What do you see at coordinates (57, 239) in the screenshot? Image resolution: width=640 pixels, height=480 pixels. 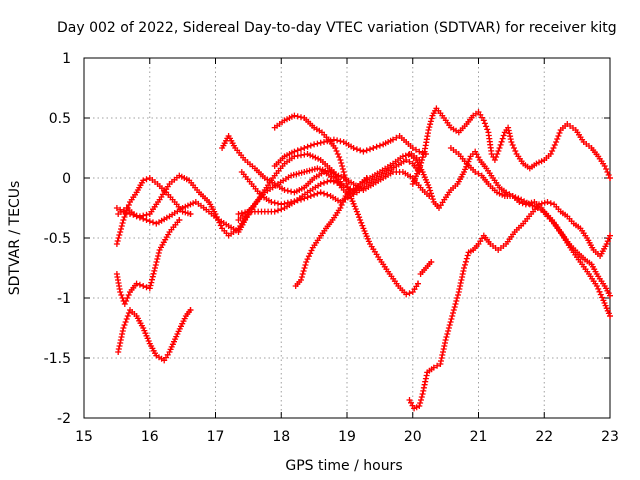 I see `y-tick-label: -0.5` at bounding box center [57, 239].